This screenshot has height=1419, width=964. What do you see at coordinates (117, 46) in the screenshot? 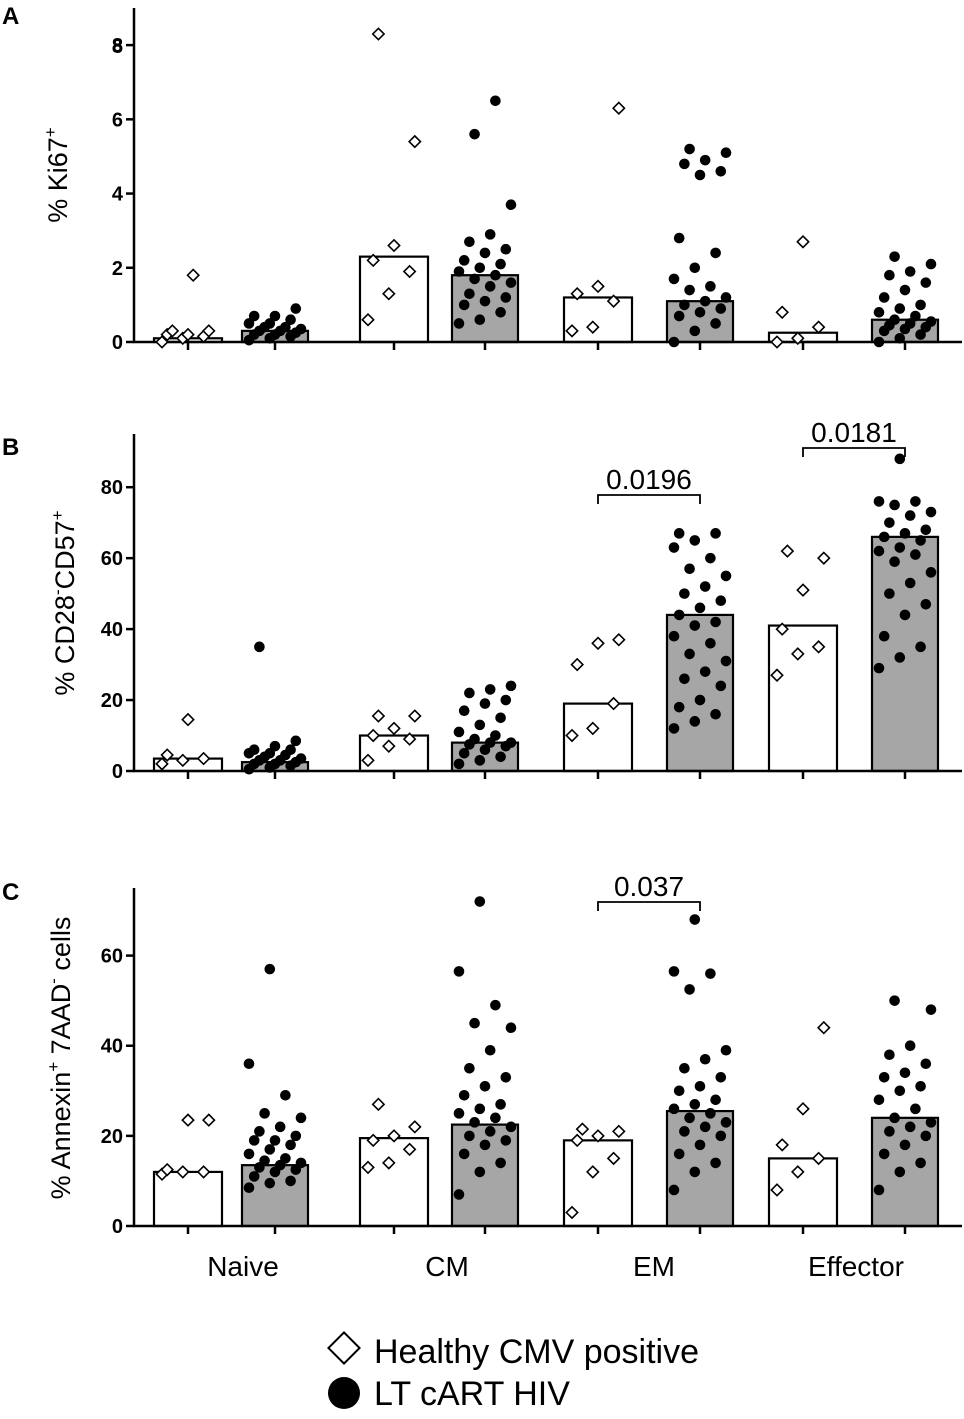
I see `y-tick-label: 8` at bounding box center [117, 46].